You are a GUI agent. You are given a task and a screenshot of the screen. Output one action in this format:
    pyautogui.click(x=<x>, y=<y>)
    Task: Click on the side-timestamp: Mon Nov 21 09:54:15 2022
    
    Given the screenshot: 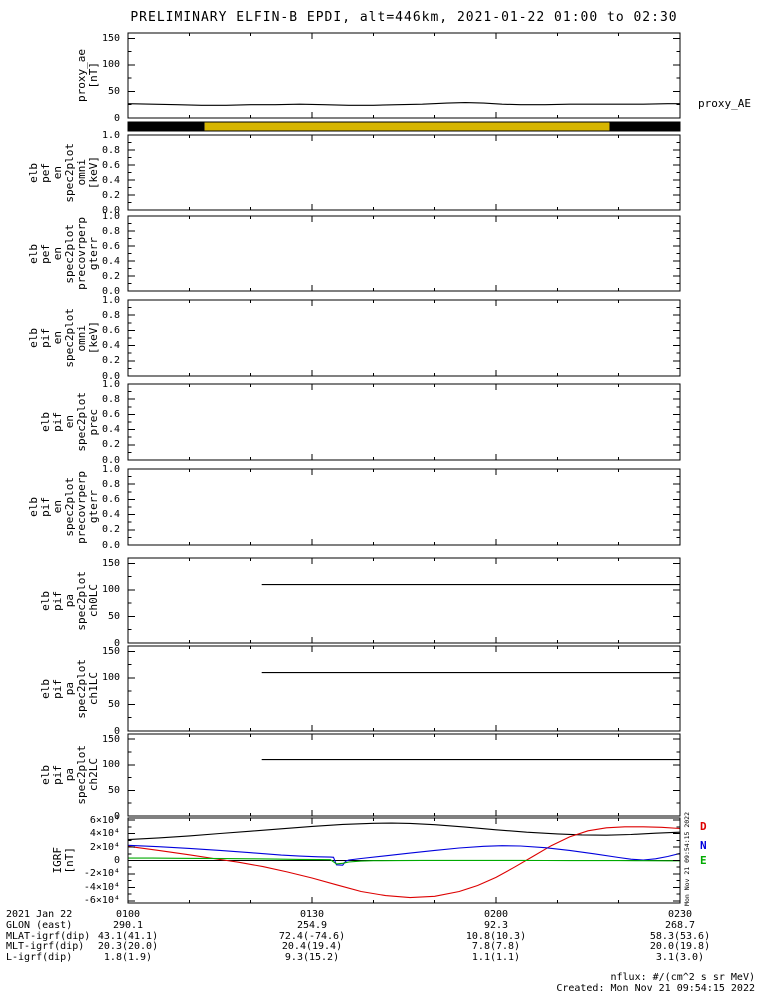 What is the action you would take?
    pyautogui.click(x=687, y=859)
    